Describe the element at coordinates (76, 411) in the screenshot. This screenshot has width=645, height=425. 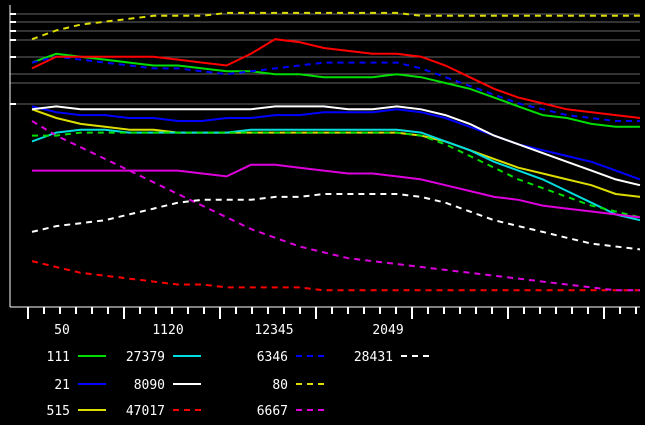
I see `legend-item-515: 515` at that location.